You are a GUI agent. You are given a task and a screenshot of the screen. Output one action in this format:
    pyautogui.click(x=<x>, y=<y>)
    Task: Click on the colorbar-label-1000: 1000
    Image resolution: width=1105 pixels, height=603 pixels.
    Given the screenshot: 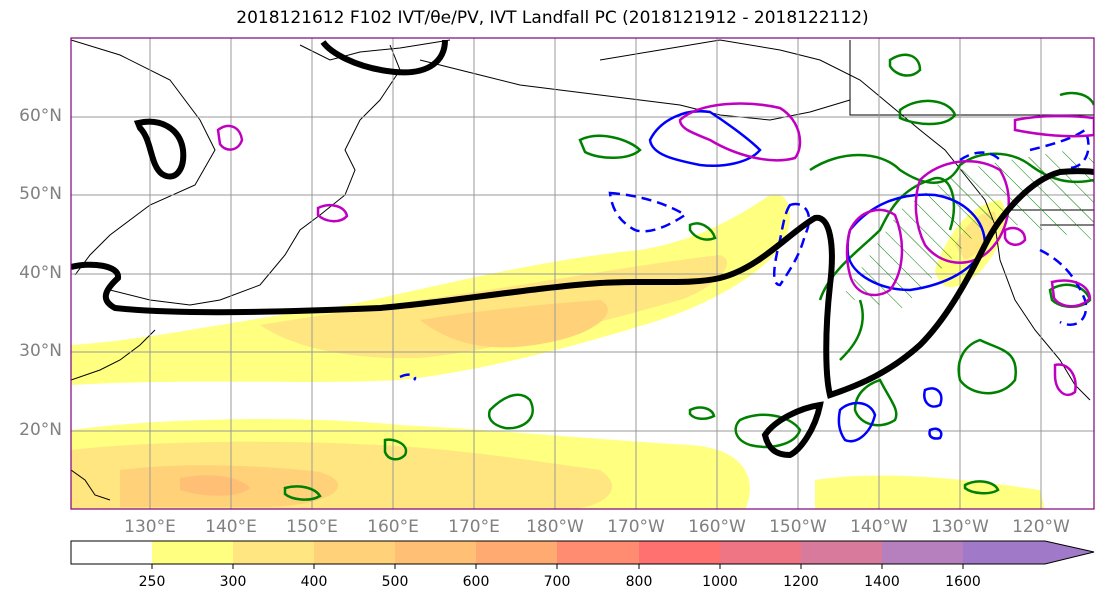 What is the action you would take?
    pyautogui.click(x=720, y=582)
    